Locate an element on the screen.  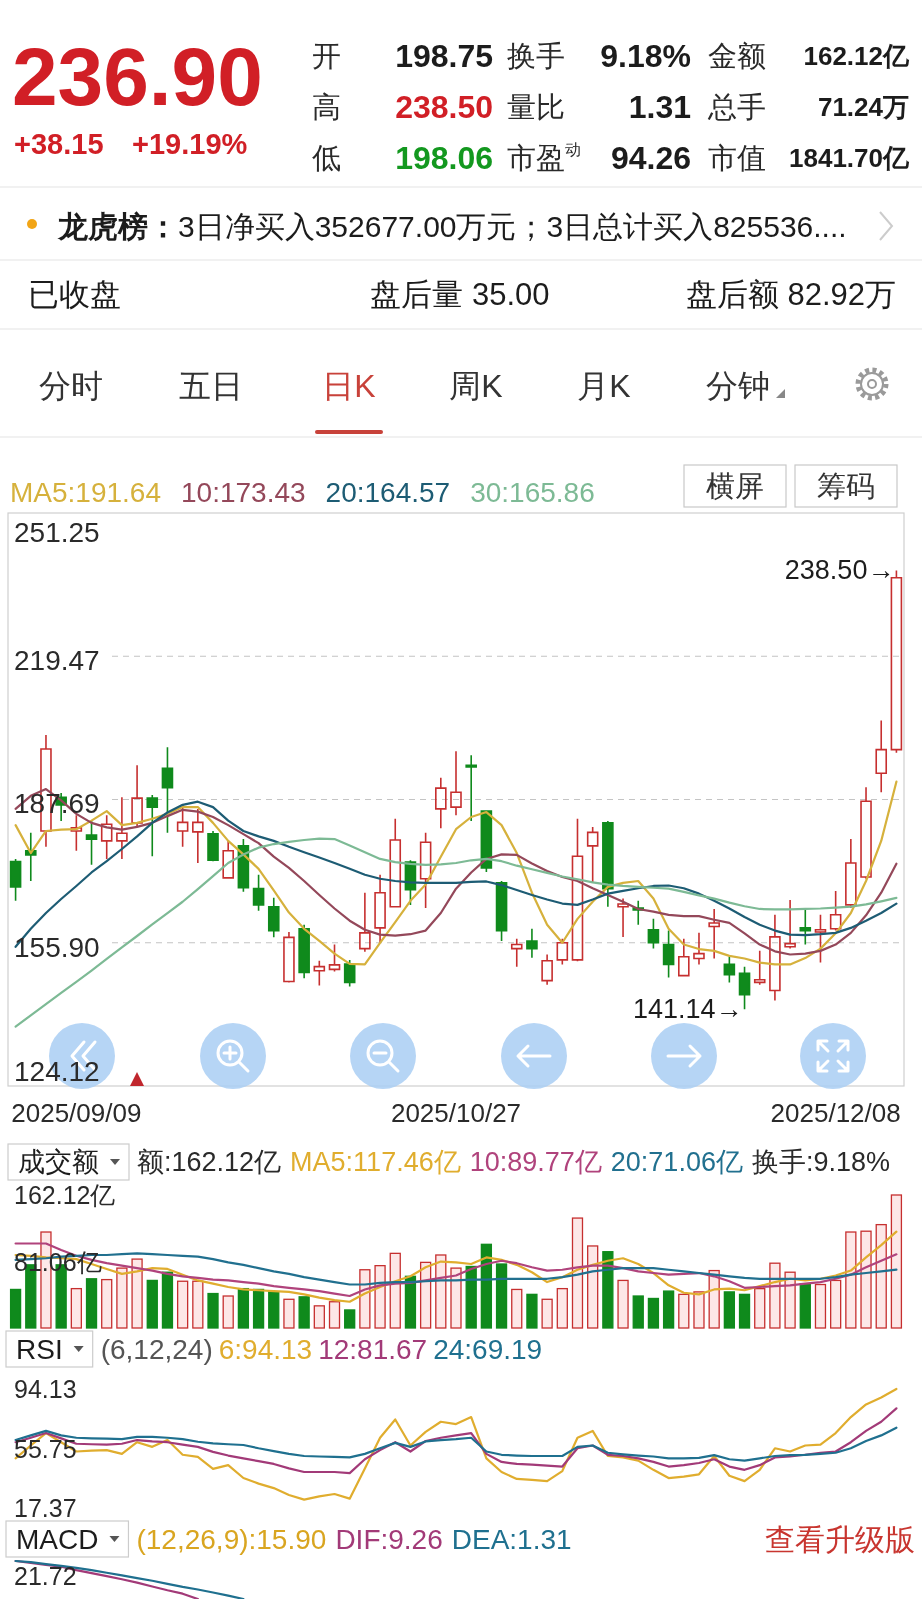
text: 24:69.19 is located at coordinates (488, 1349).